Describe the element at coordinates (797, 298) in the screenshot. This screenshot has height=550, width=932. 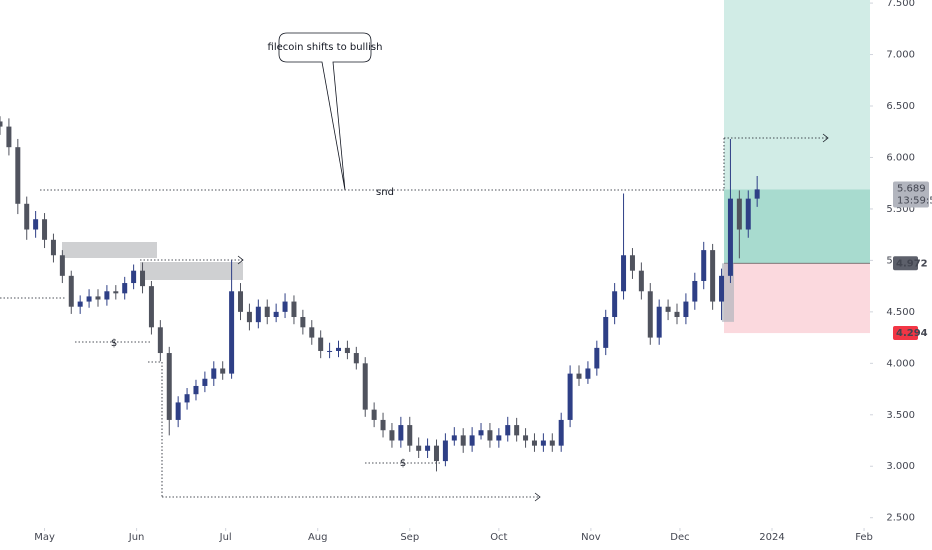
I see `stop-zone` at that location.